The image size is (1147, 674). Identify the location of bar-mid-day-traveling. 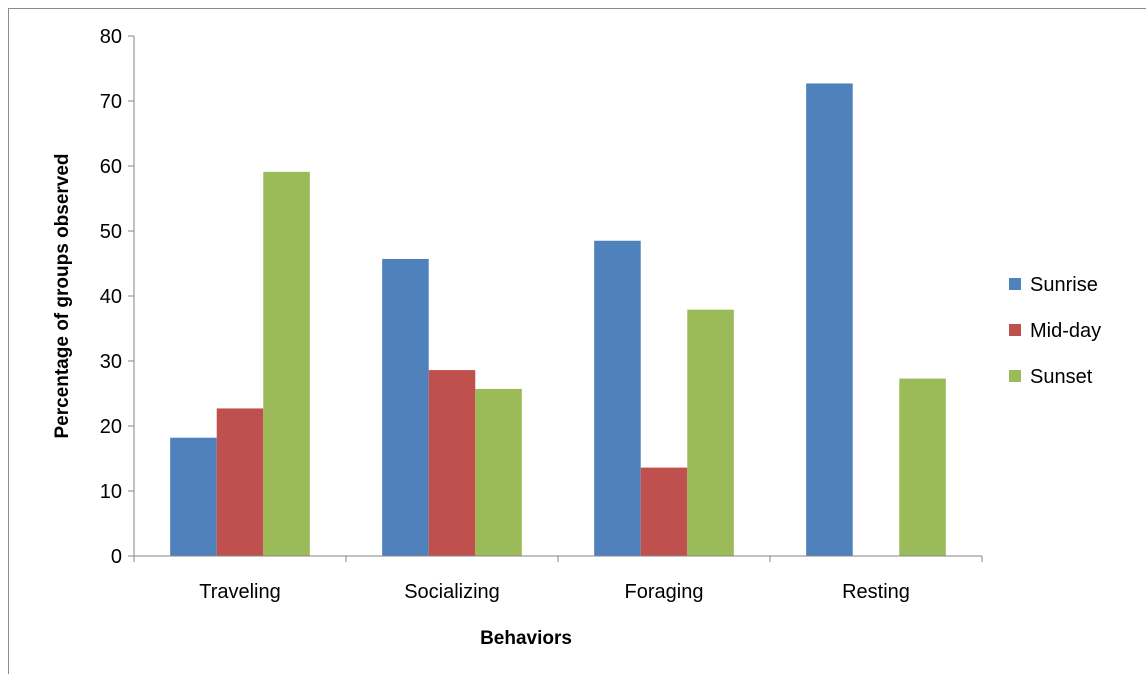
(240, 482).